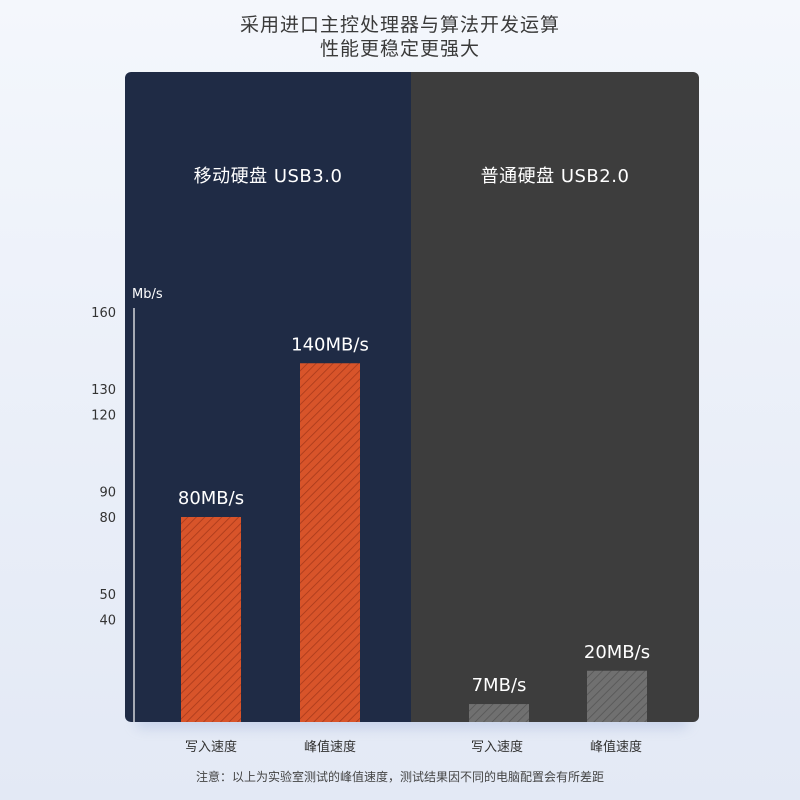 This screenshot has height=800, width=800. What do you see at coordinates (555, 176) in the screenshot?
I see `panel-usb2-title: 普通硬盘 USB2.0` at bounding box center [555, 176].